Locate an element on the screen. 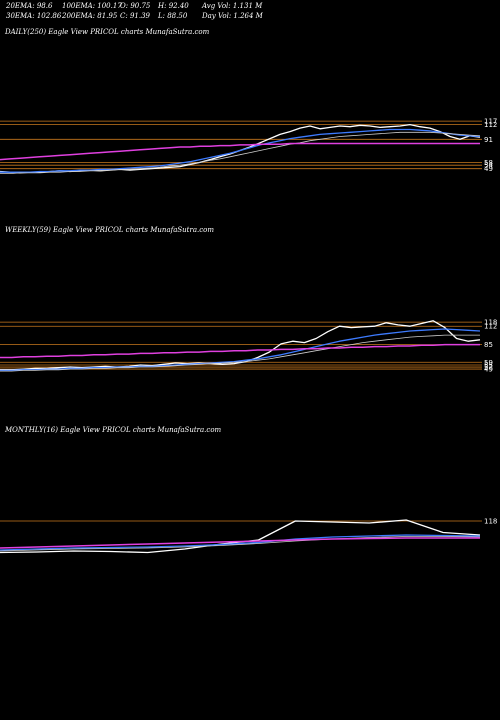  weekly-tick-label: 112 is located at coordinates (490, 327).